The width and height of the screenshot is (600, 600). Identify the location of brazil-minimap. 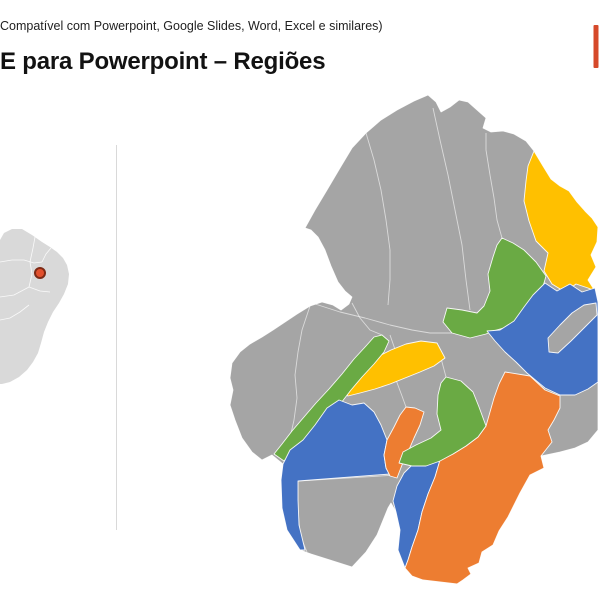
(34, 306).